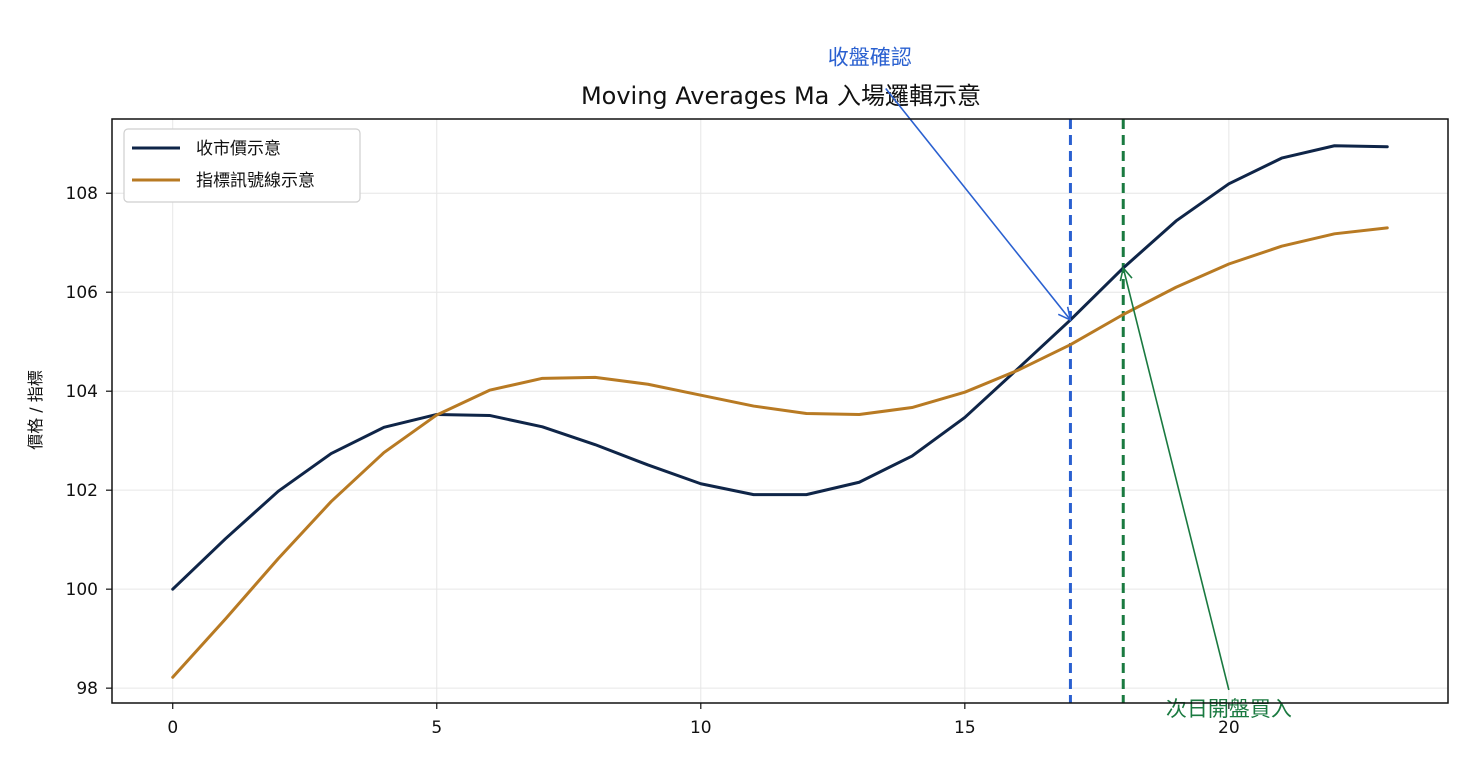 Image resolution: width=1472 pixels, height=768 pixels. I want to click on x-tick-label: 10, so click(701, 728).